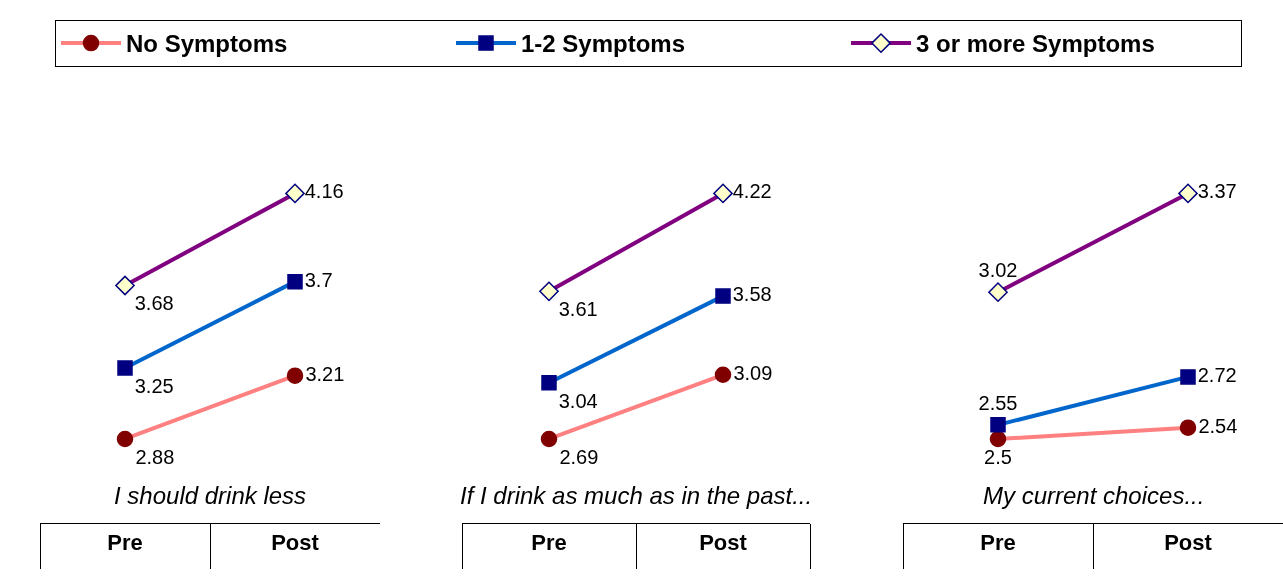 The height and width of the screenshot is (580, 1283). I want to click on data-label: 4.22, so click(752, 191).